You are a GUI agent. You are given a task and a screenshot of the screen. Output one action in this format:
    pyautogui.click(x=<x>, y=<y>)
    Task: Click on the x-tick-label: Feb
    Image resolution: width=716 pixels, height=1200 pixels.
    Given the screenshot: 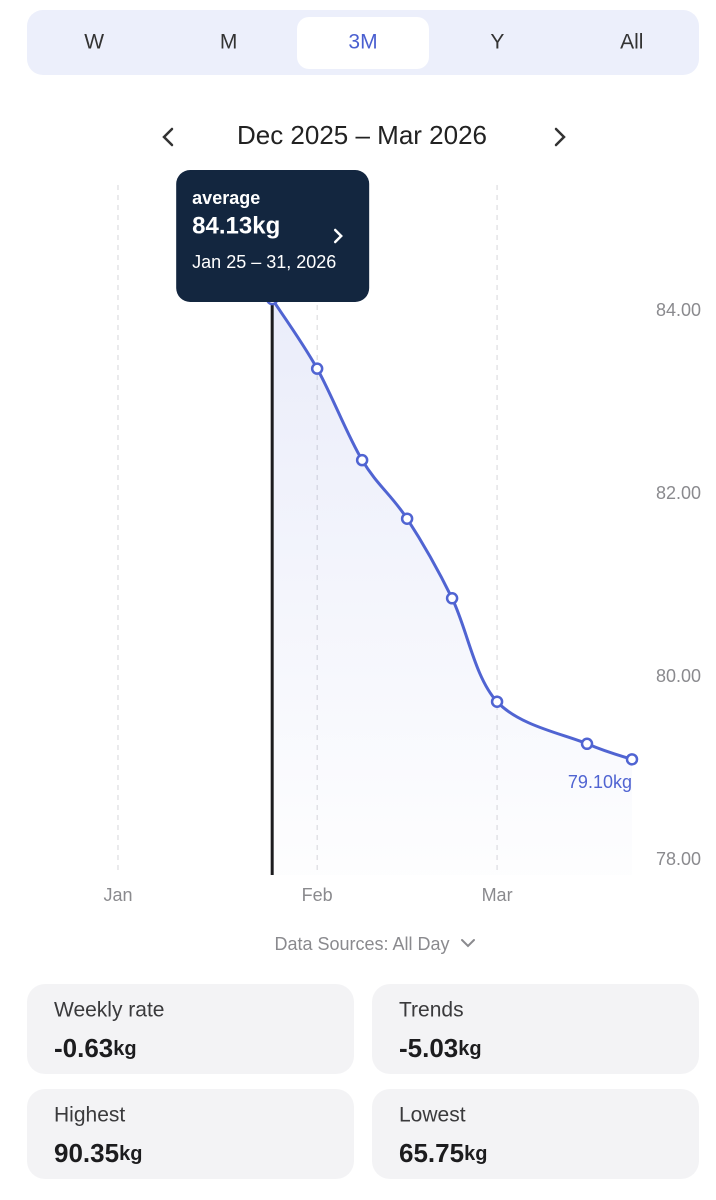 What is the action you would take?
    pyautogui.click(x=317, y=895)
    